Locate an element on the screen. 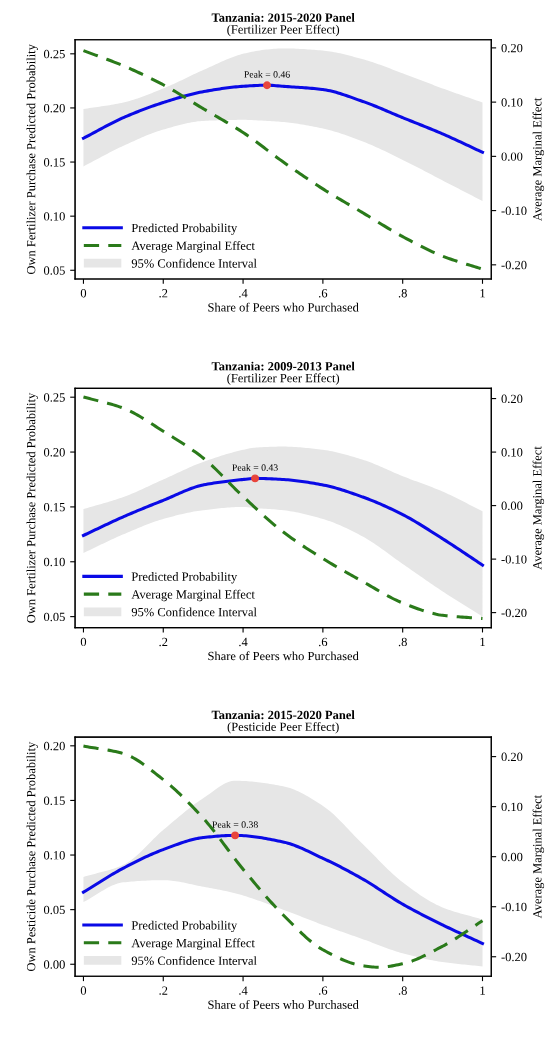 This screenshot has width=552, height=1046. chart-subtitle: (Pesticide Peer Effect) is located at coordinates (283, 728).